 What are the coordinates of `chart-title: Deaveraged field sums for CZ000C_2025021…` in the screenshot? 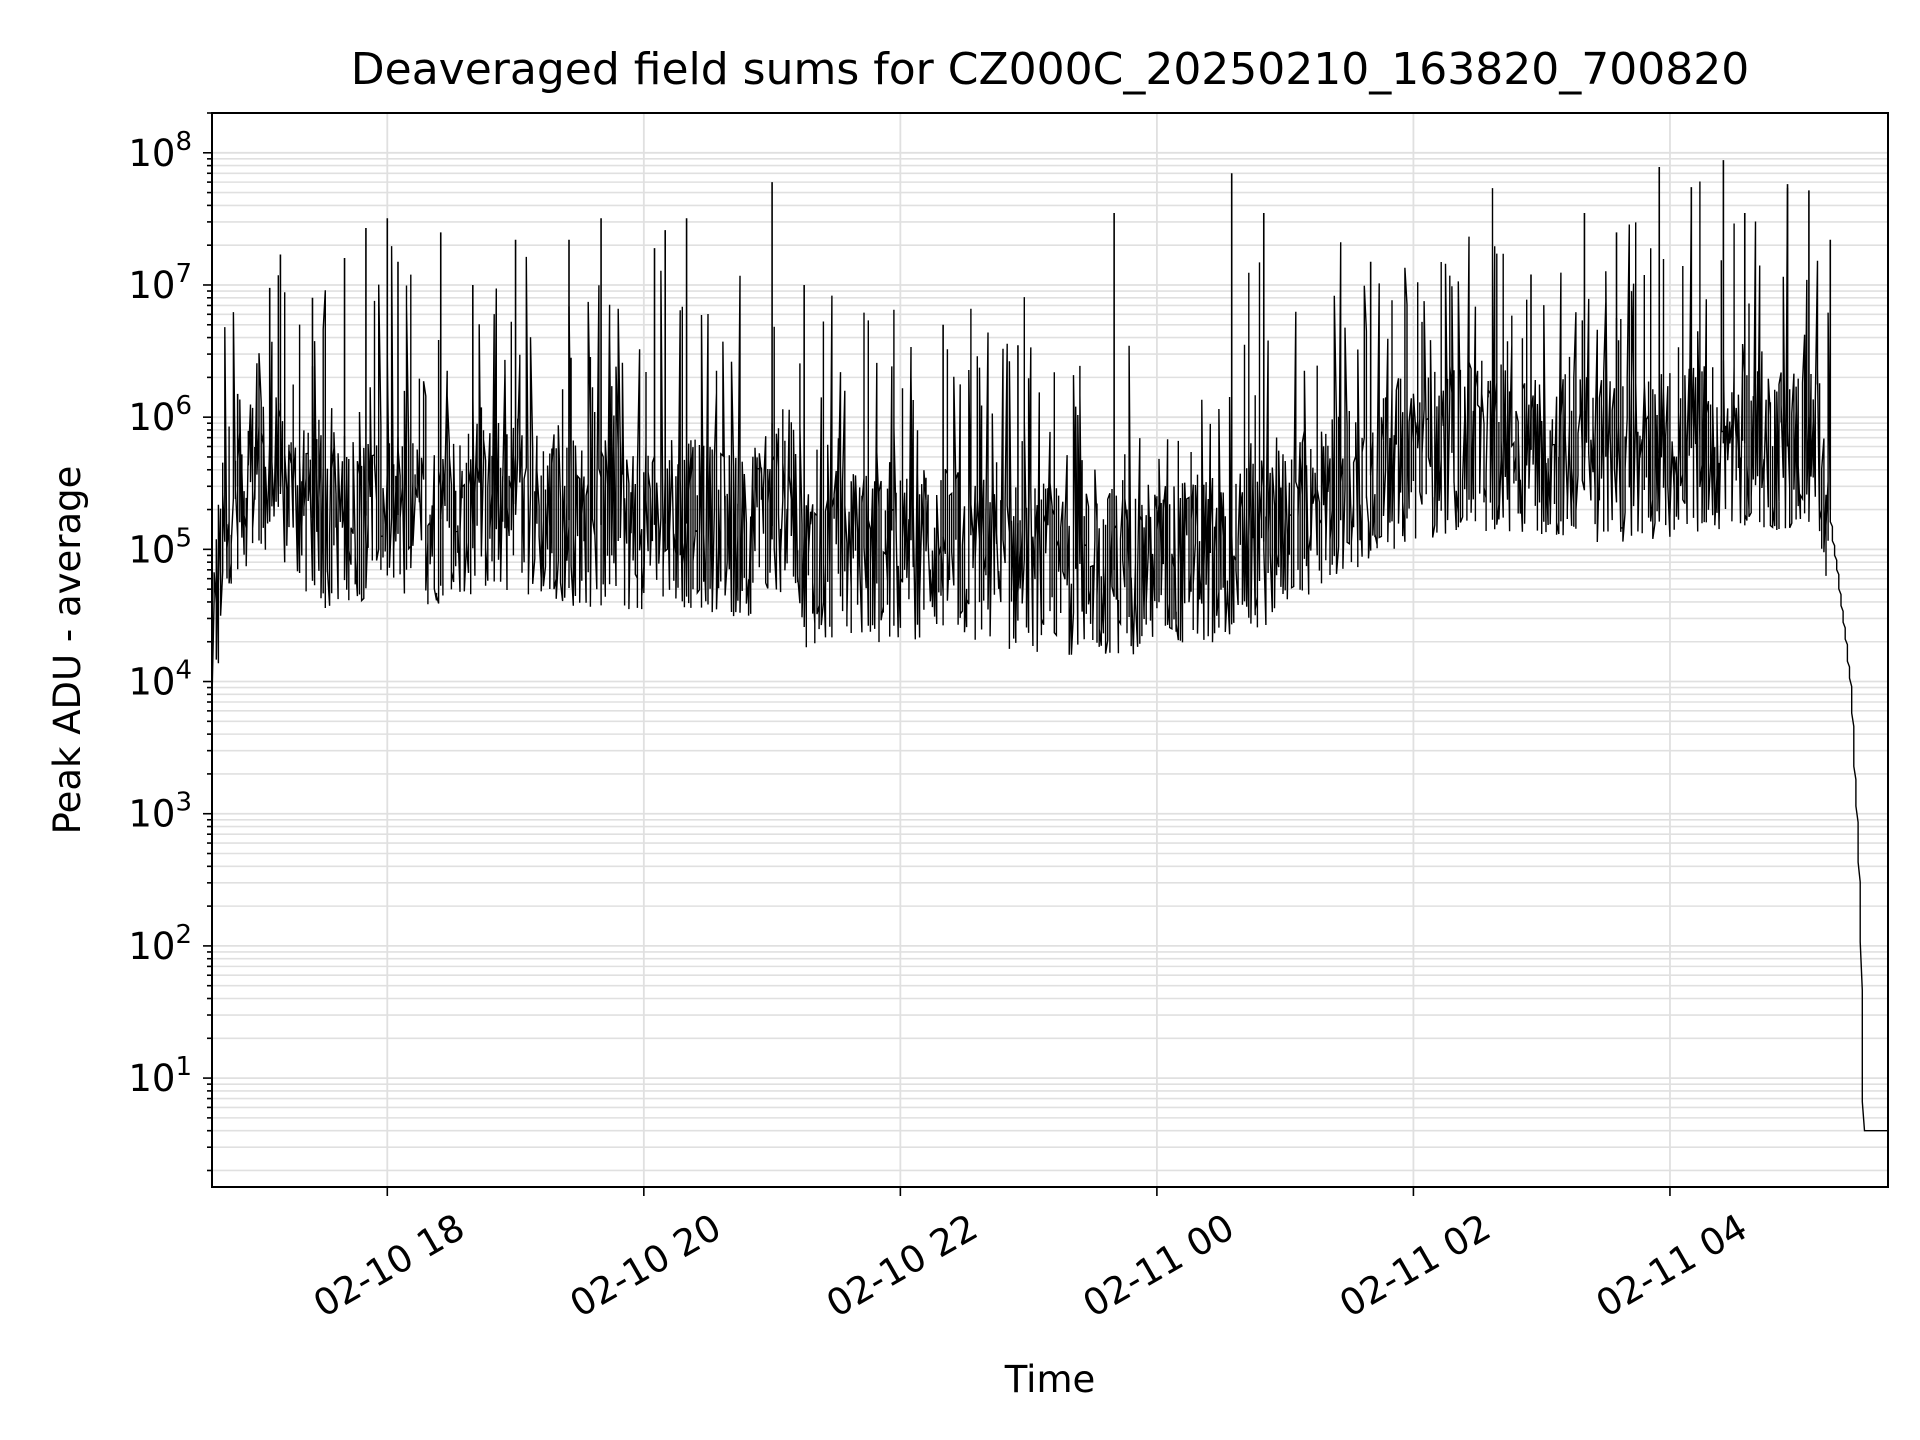 It's located at (1050, 69).